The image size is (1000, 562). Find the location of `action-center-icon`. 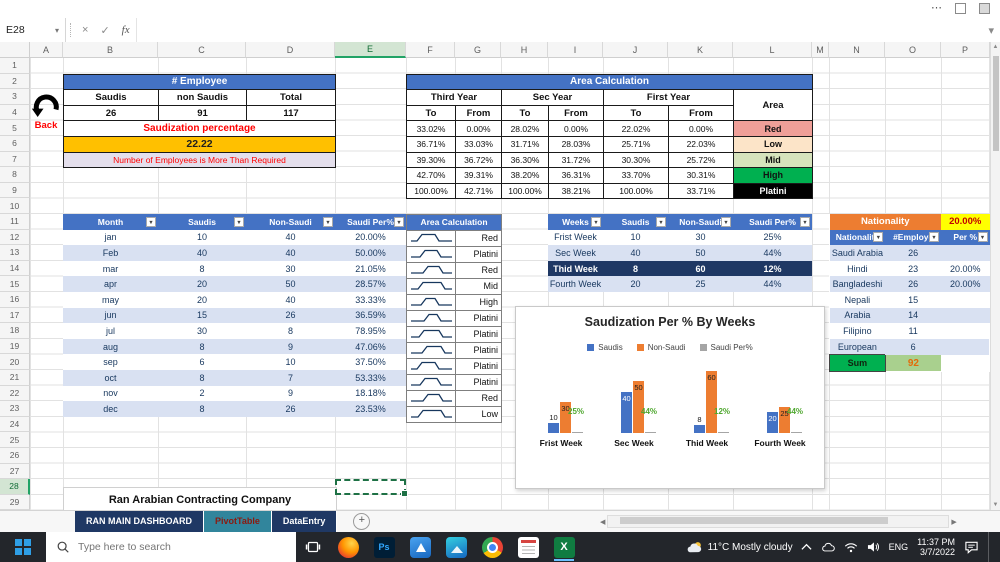

action-center-icon is located at coordinates (971, 547).